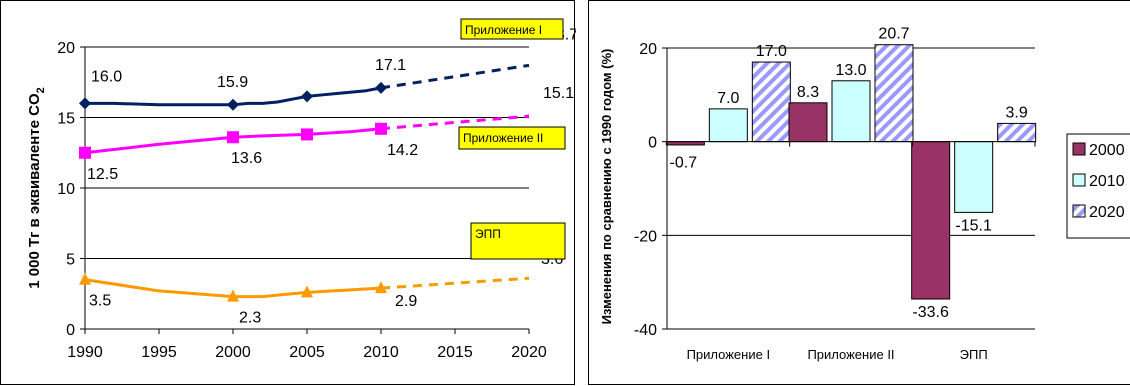 Image resolution: width=1130 pixels, height=386 pixels. Describe the element at coordinates (529, 352) in the screenshot. I see `x-tick-label: 2020` at that location.